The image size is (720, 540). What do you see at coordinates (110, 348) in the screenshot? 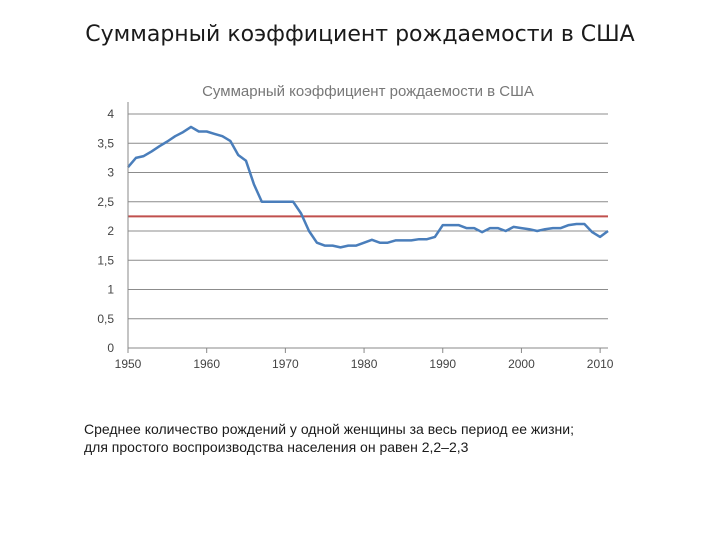
I see `y-tick-label: 0` at bounding box center [110, 348].